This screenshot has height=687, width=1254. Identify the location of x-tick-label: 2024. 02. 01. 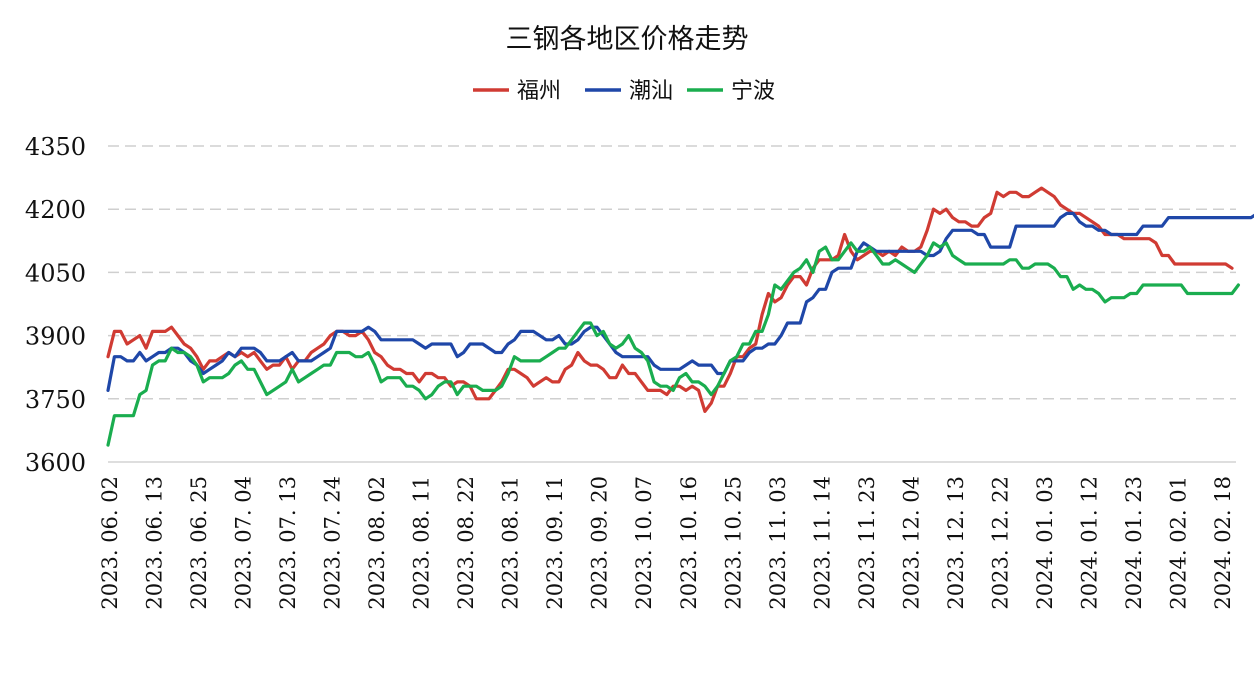
(1178, 543).